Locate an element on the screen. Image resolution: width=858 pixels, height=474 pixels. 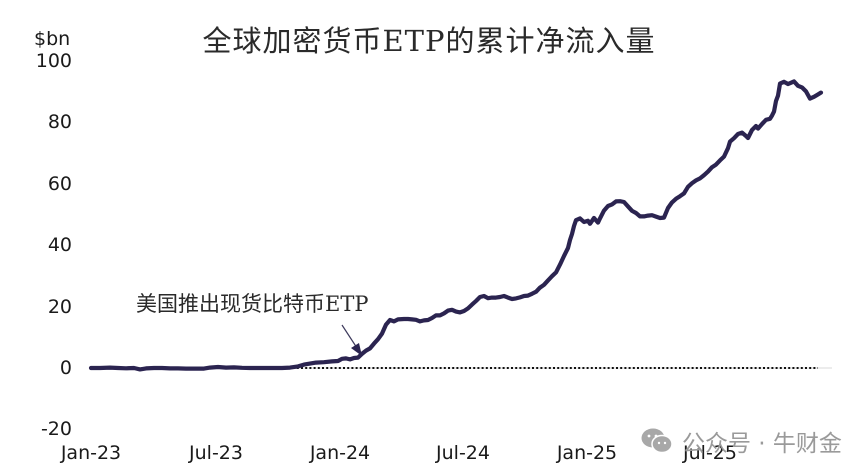
y-axis-unit-label: $bn is located at coordinates (52, 39).